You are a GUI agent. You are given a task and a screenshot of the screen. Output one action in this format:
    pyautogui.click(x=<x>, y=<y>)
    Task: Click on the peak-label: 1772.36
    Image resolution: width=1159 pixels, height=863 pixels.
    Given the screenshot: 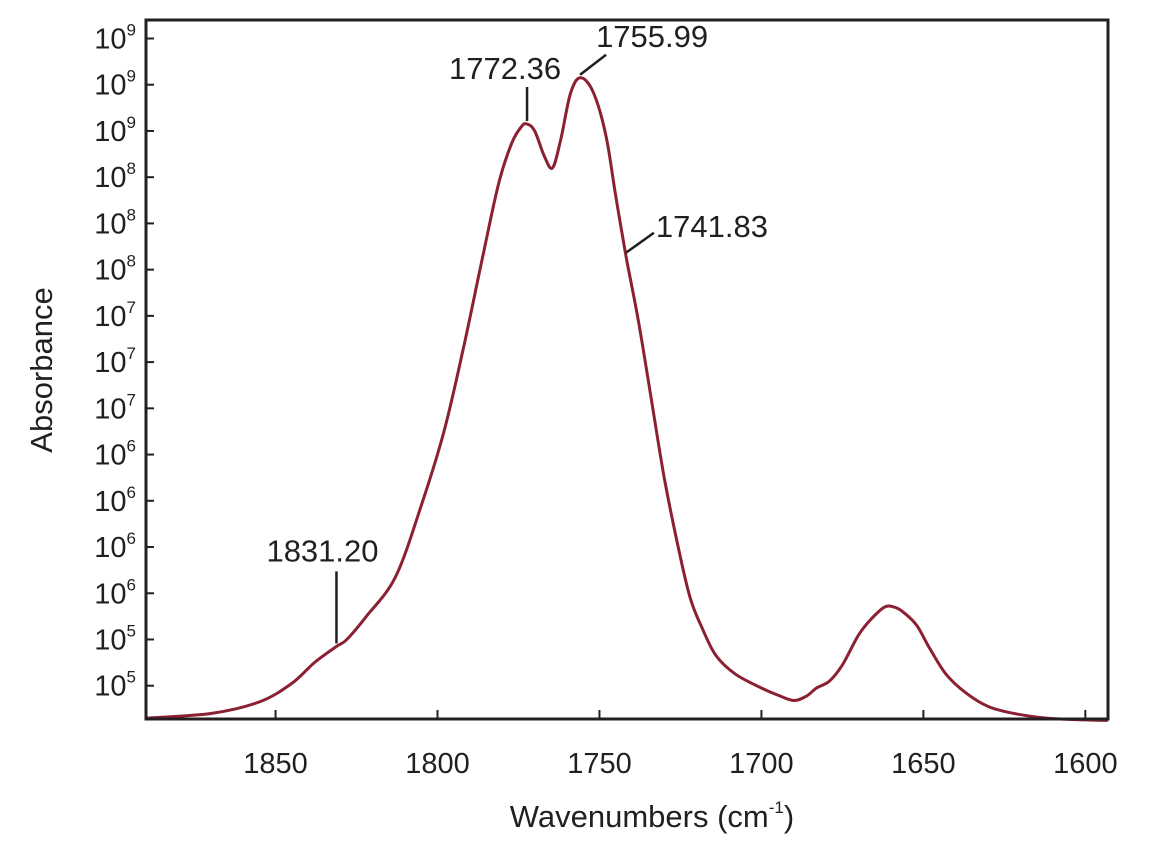 What is the action you would take?
    pyautogui.click(x=505, y=68)
    